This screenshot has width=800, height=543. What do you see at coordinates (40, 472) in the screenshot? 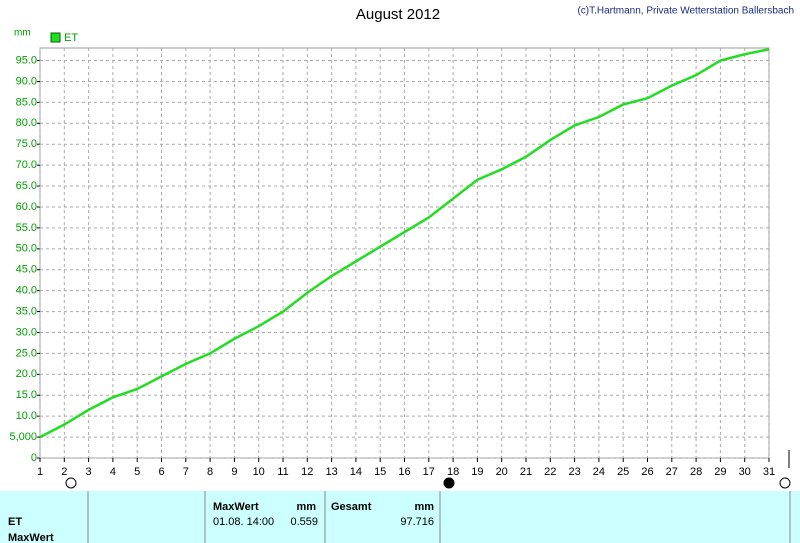
I see `x-tick-label: 1` at bounding box center [40, 472].